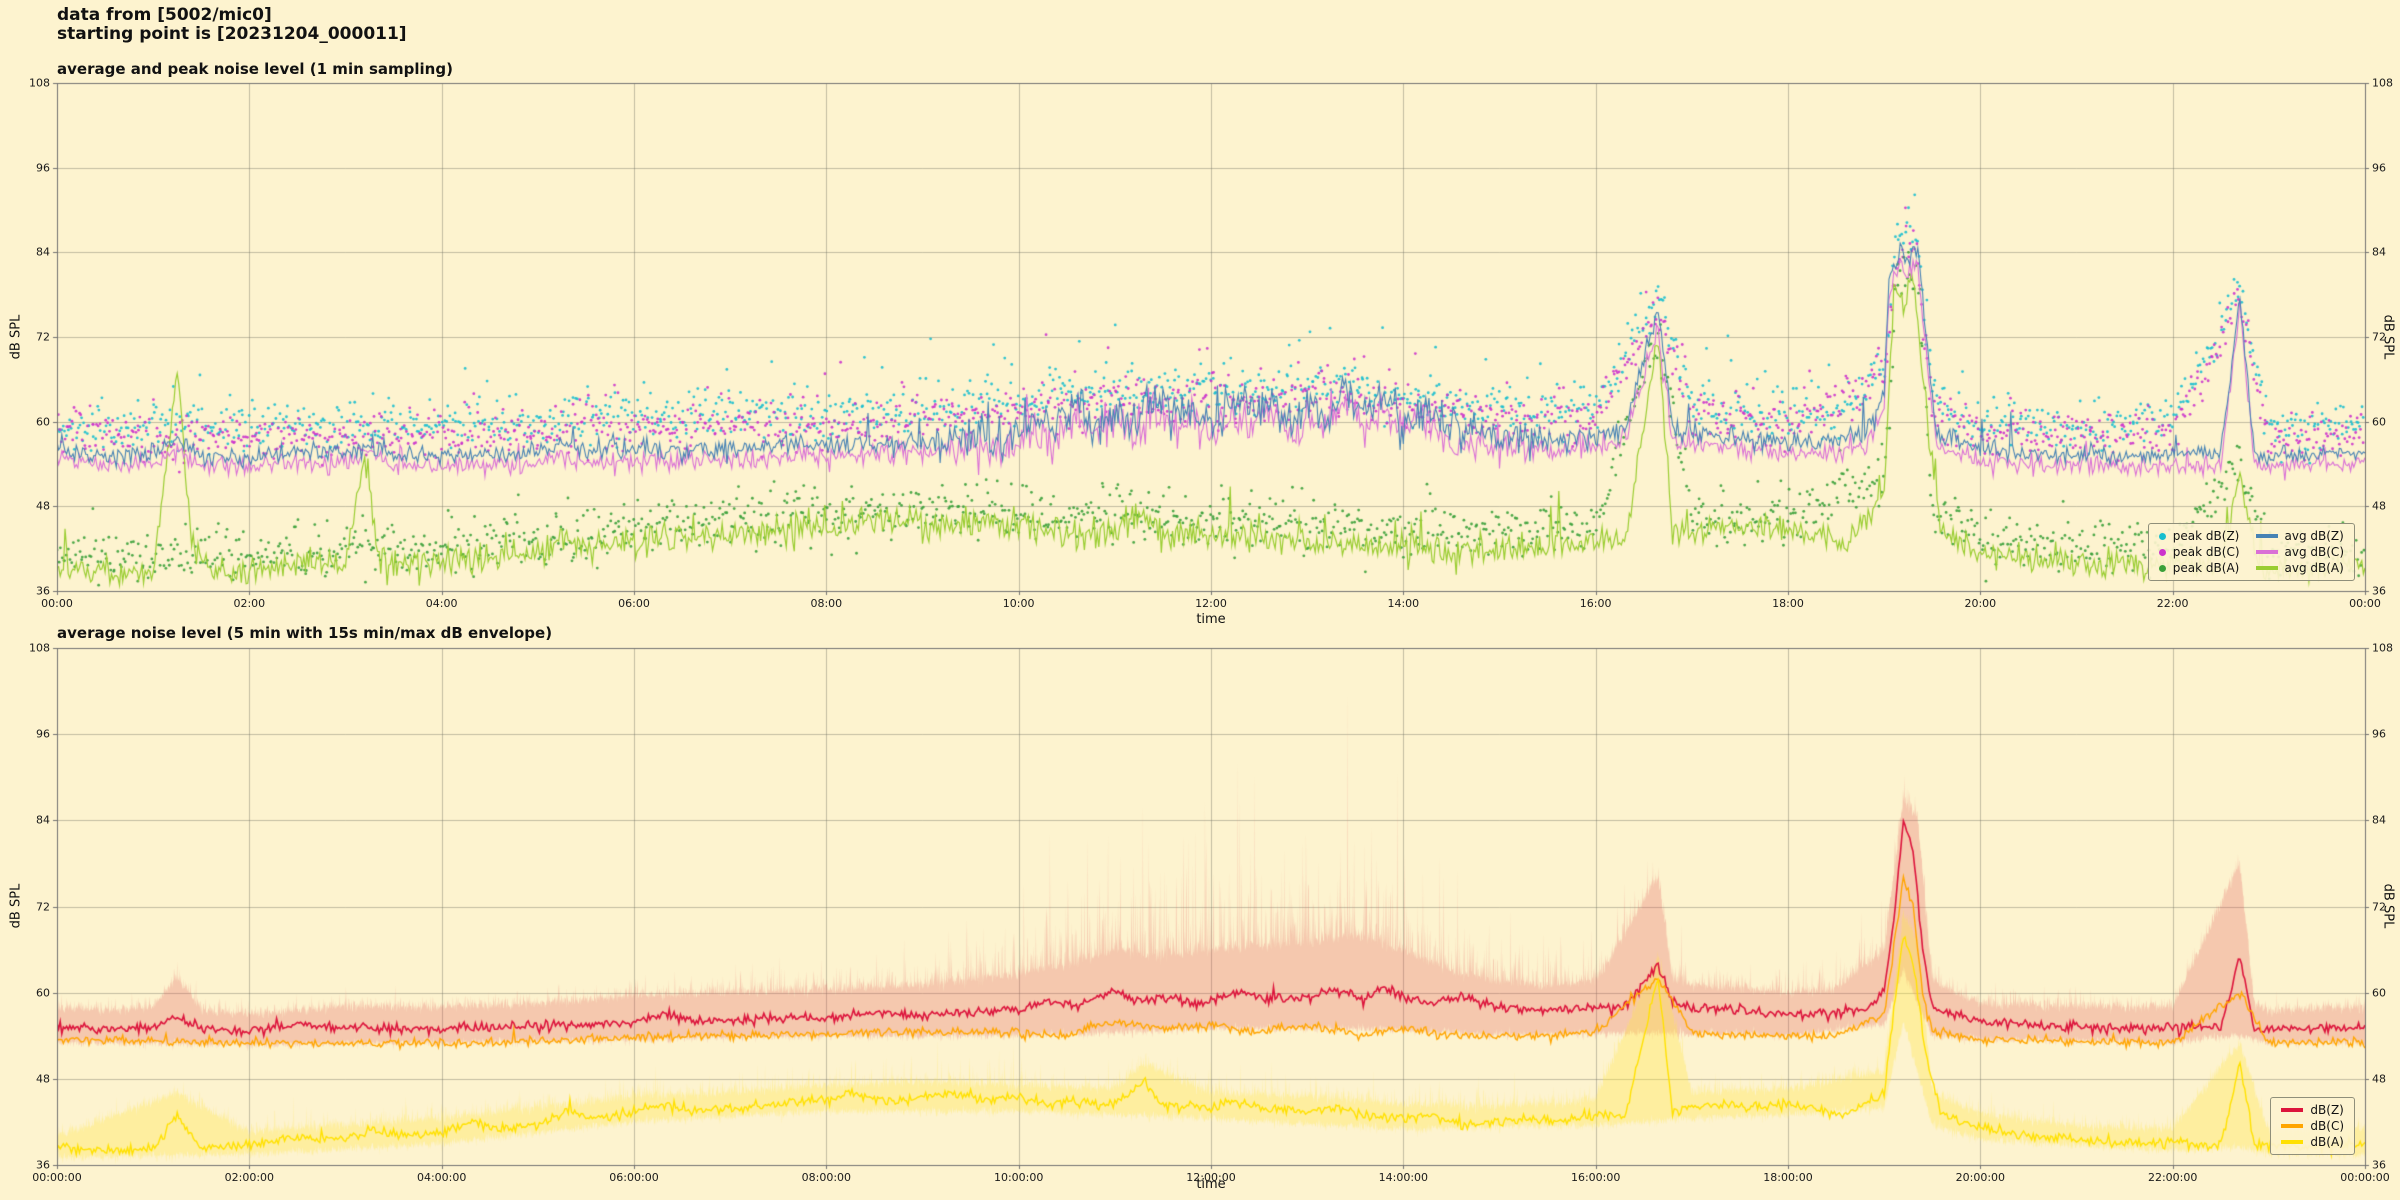 The height and width of the screenshot is (1200, 2400). What do you see at coordinates (2314, 552) in the screenshot?
I see `legend-label: avg dB(C)` at bounding box center [2314, 552].